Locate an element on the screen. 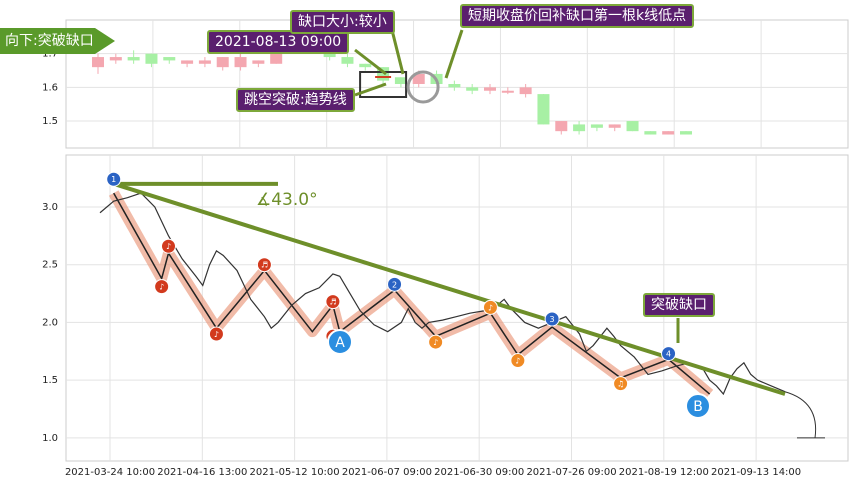 The width and height of the screenshot is (853, 485). short-term-annotation: 短期收盘价回补缺口第一根k线低点 is located at coordinates (577, 16).